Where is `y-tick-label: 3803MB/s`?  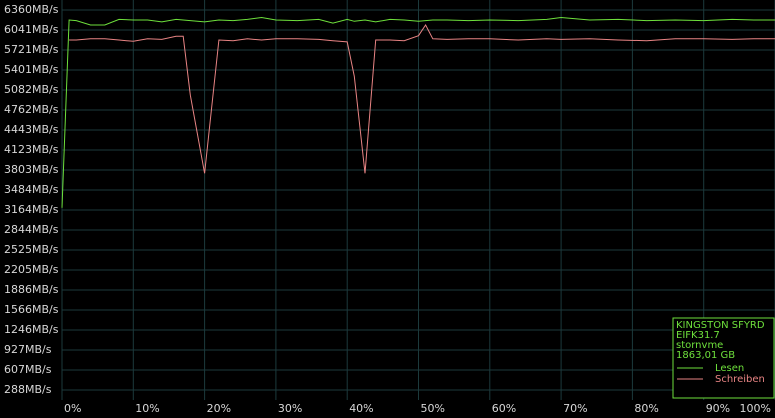 y-tick-label: 3803MB/s is located at coordinates (31, 169).